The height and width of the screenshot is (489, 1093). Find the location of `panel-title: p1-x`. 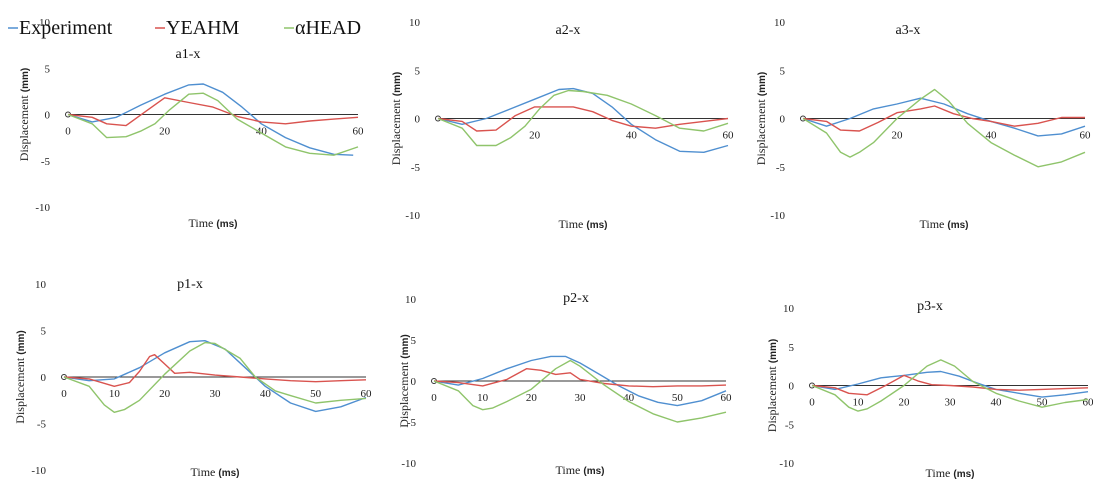

panel-title: p1-x is located at coordinates (190, 284).